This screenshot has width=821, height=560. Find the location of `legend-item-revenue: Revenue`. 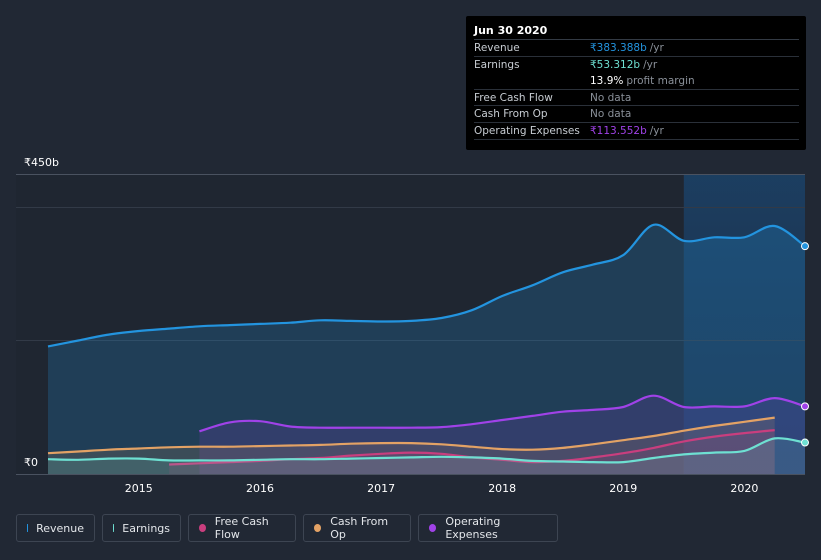

legend-item-revenue: Revenue is located at coordinates (55, 528).